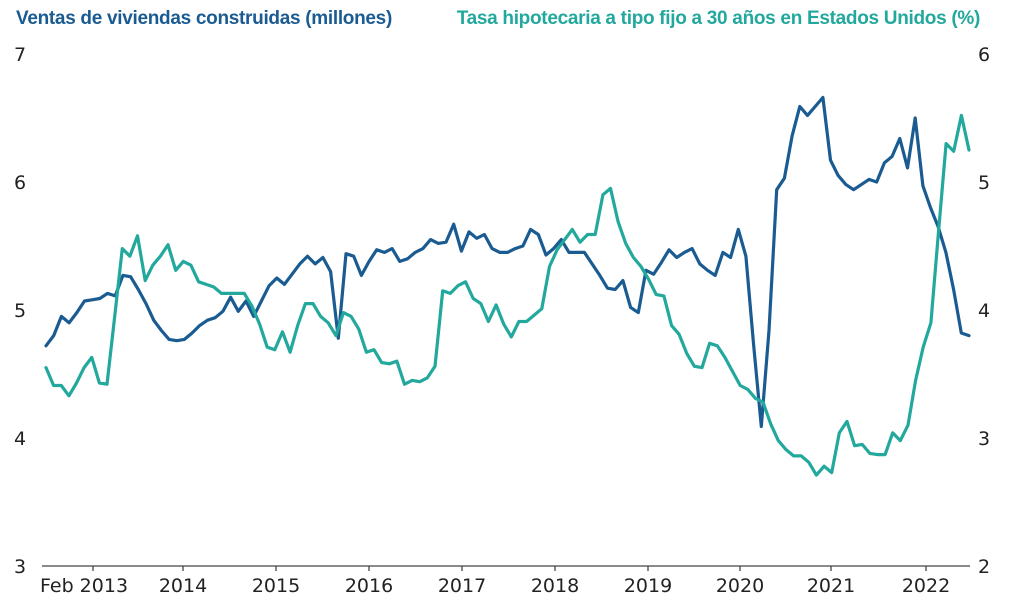 The image size is (1026, 616). Describe the element at coordinates (462, 586) in the screenshot. I see `x-tick-label: 2017` at that location.